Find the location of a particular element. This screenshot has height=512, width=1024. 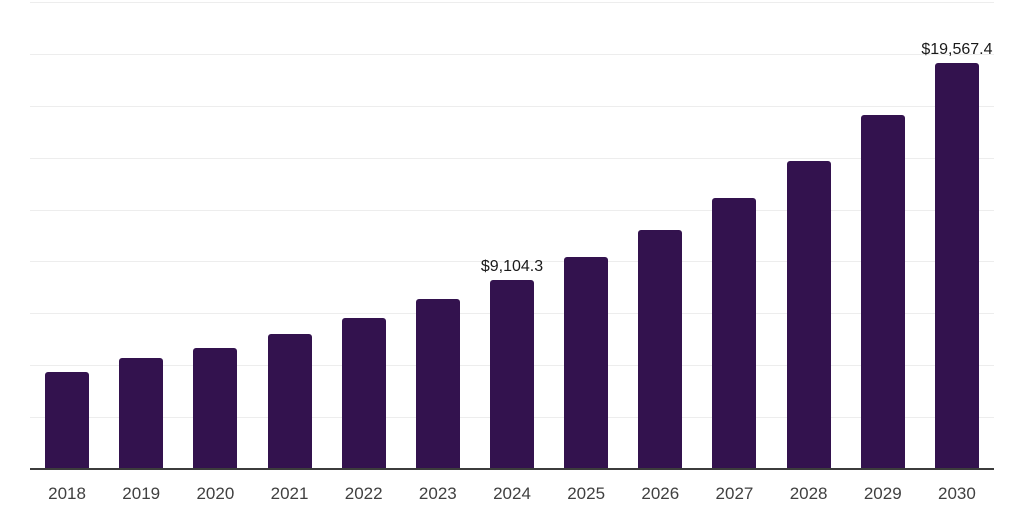

bar-2029 is located at coordinates (882, 292).